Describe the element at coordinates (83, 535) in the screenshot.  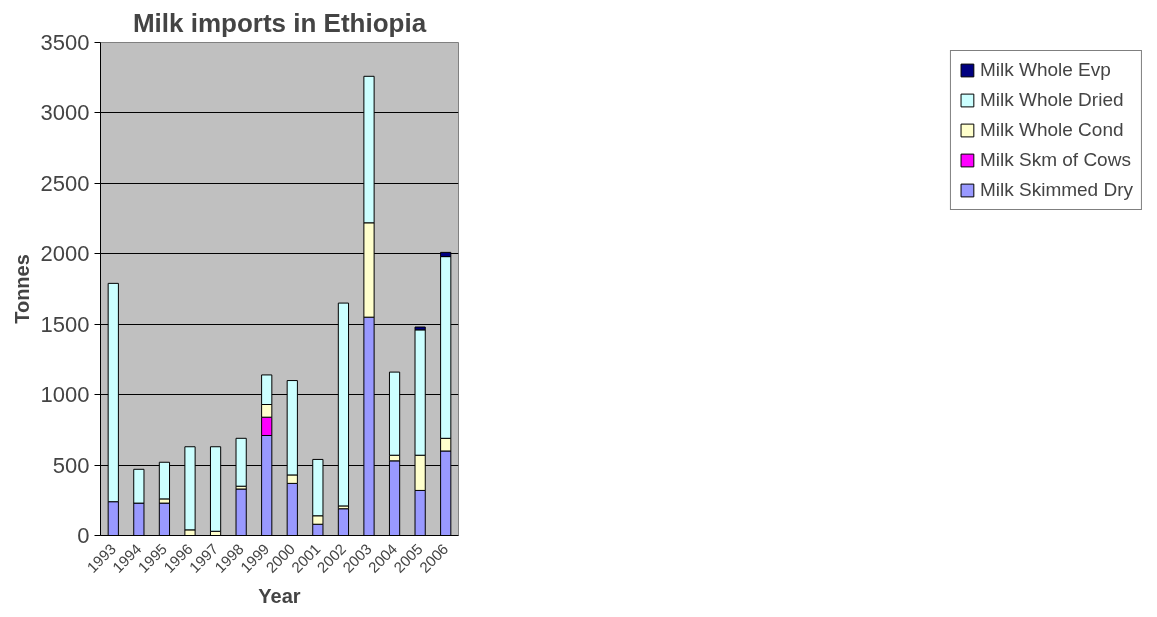
I see `y-tick-label: 0` at that location.